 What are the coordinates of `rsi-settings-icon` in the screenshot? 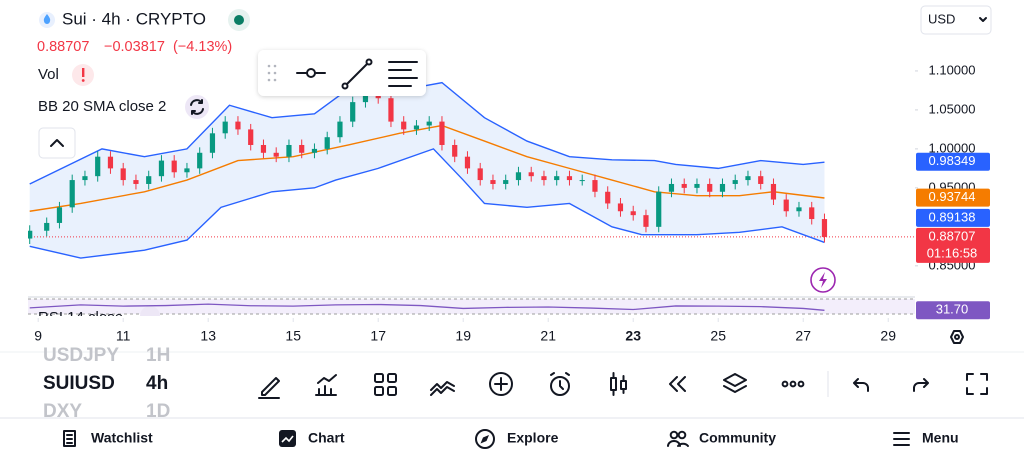 It's located at (150, 316).